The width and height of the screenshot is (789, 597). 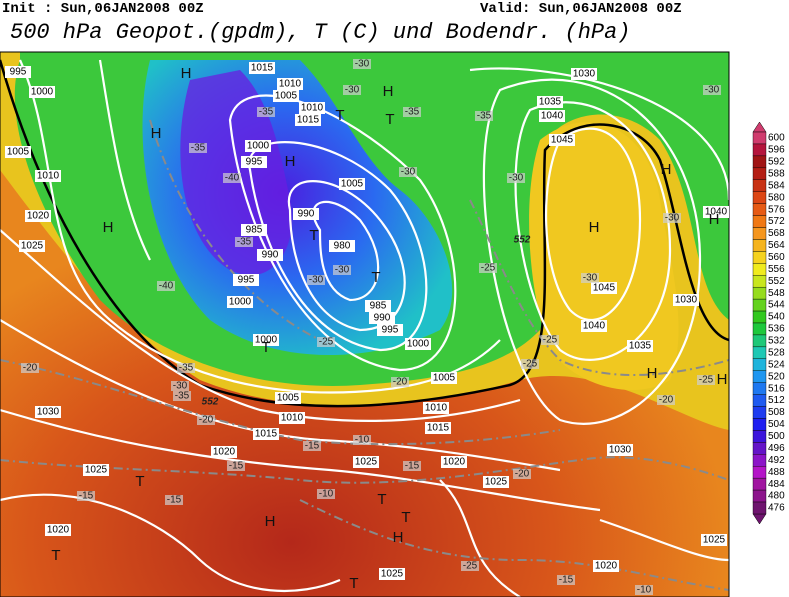 What do you see at coordinates (776, 317) in the screenshot?
I see `color-bar-label: 540` at bounding box center [776, 317].